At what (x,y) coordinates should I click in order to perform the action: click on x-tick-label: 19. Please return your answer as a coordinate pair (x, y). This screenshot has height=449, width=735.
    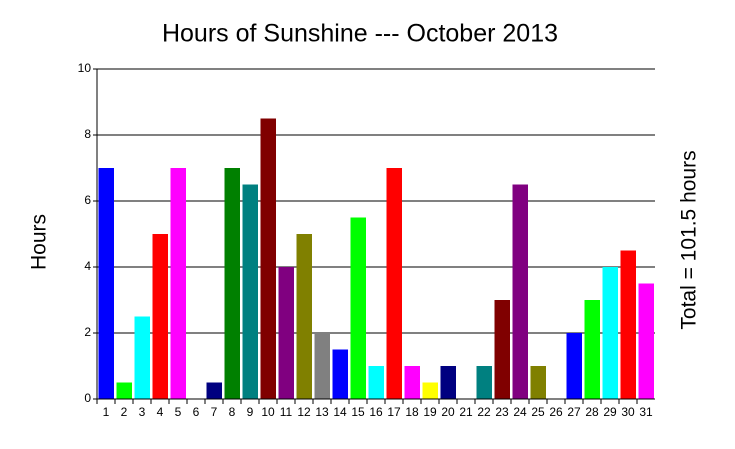
    Looking at the image, I should click on (430, 412).